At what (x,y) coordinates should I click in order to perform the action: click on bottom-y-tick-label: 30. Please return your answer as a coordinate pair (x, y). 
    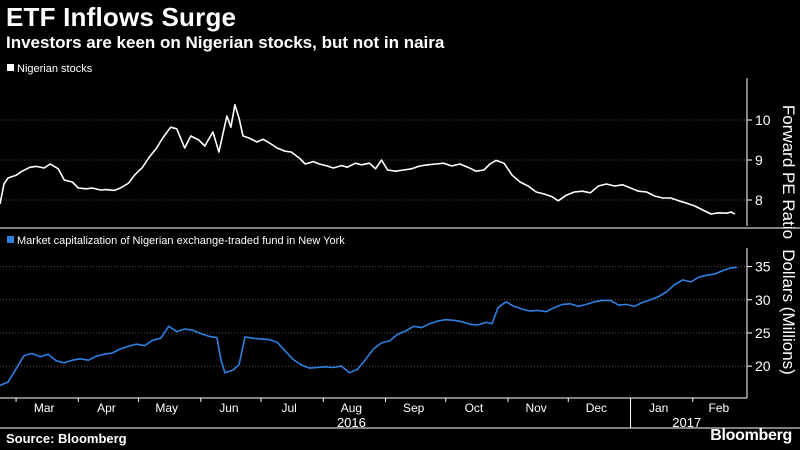
    Looking at the image, I should click on (763, 300).